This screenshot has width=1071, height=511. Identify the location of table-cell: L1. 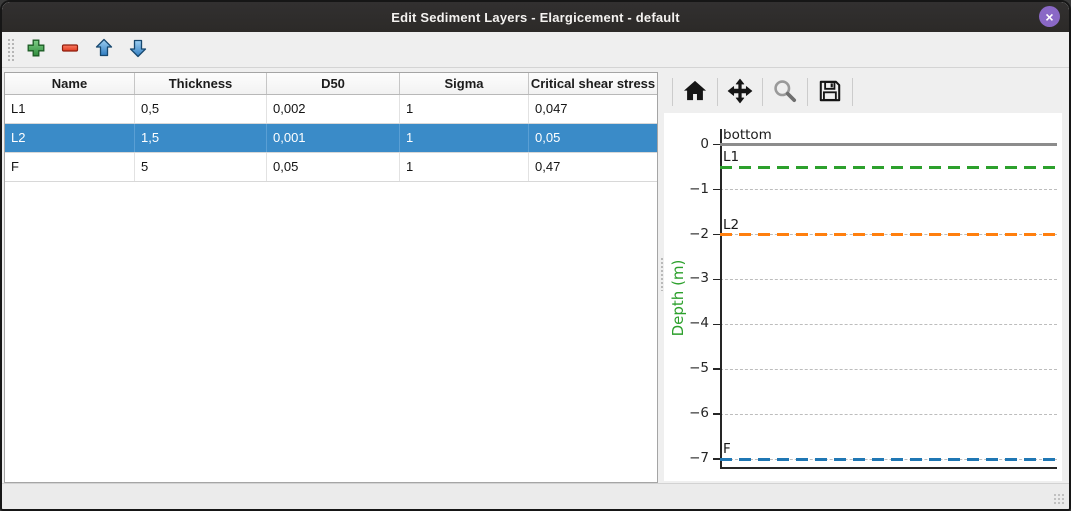
(70, 109).